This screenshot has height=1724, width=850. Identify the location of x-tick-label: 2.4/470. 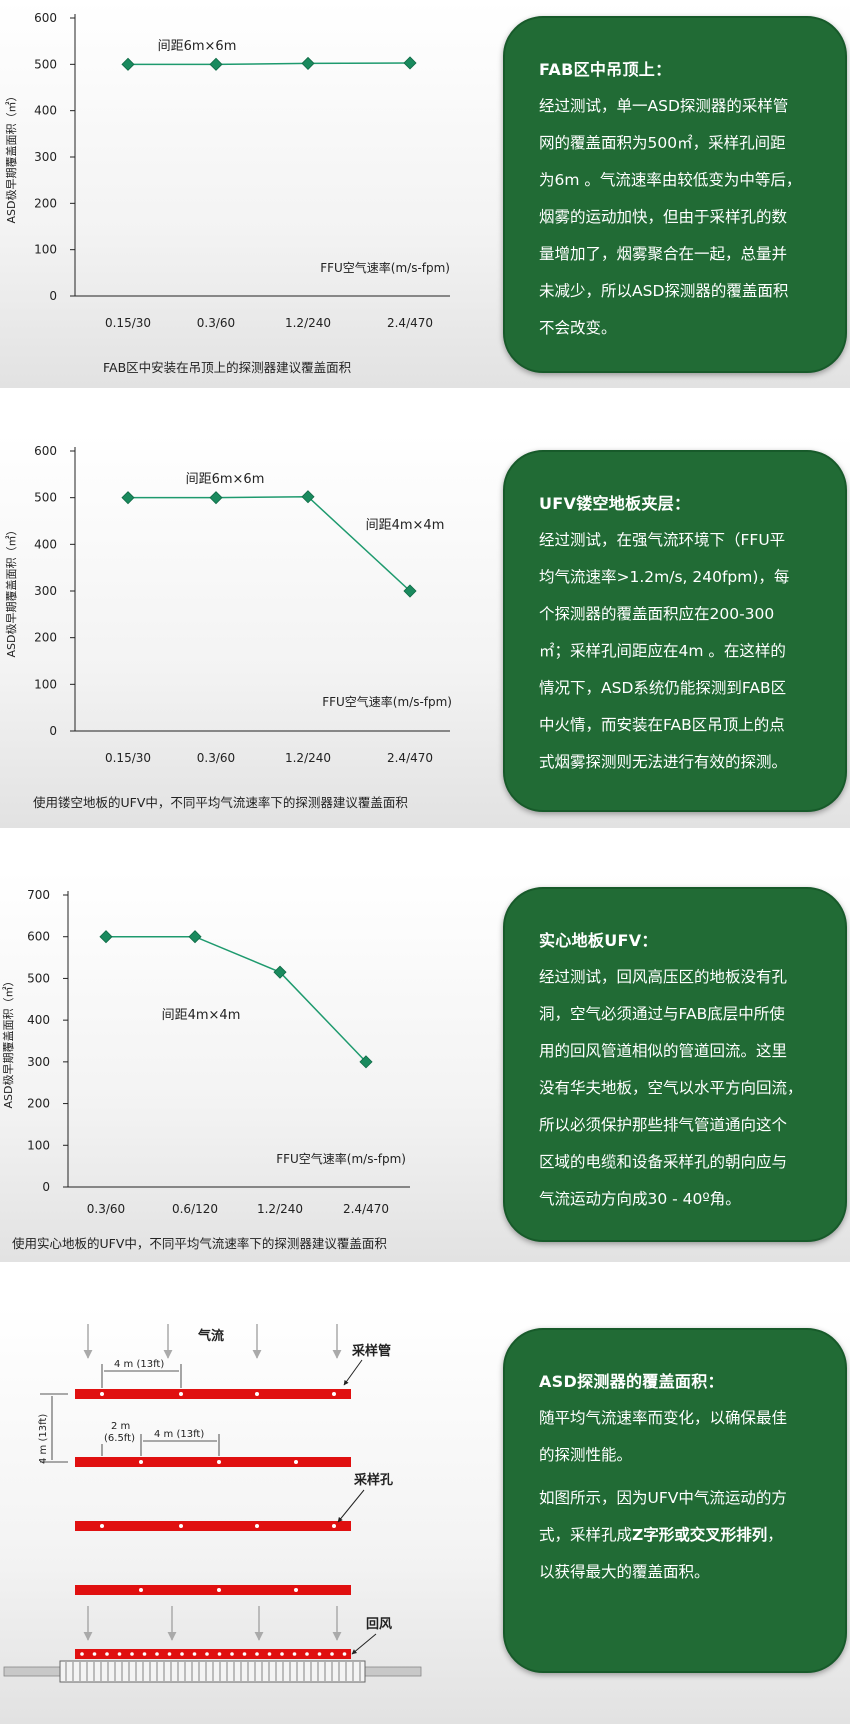
(410, 758).